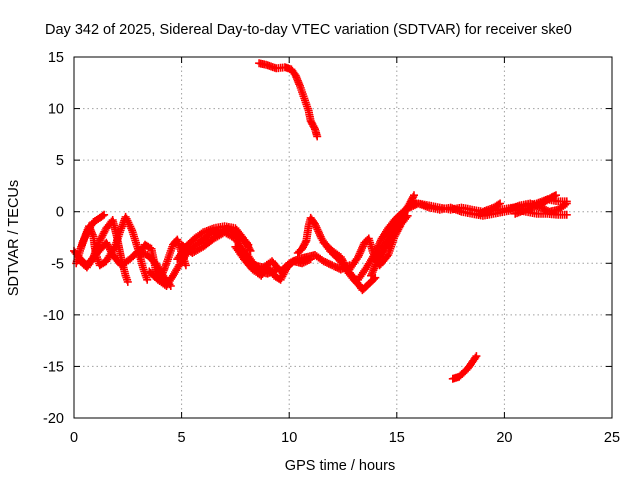 The image size is (640, 480). What do you see at coordinates (53, 316) in the screenshot?
I see `y-tick-label: -10` at bounding box center [53, 316].